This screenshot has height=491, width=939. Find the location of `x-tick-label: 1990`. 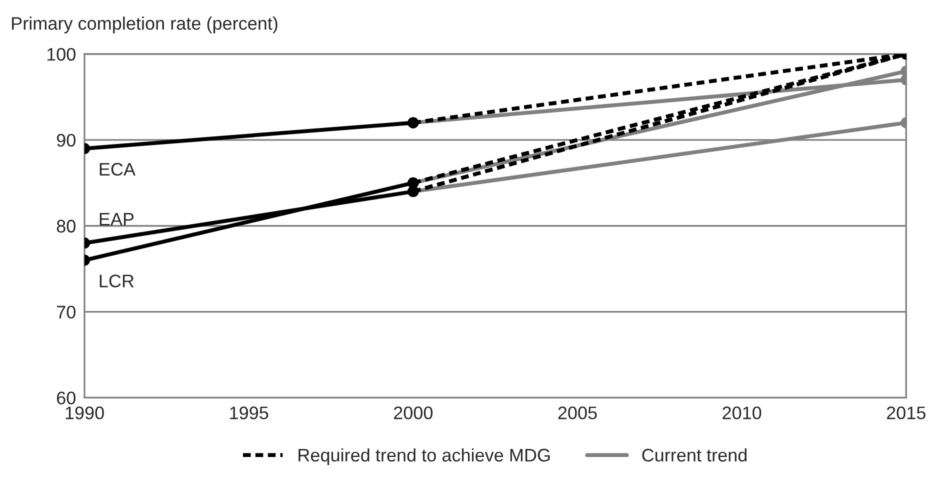

x-tick-label: 1990 is located at coordinates (85, 413).